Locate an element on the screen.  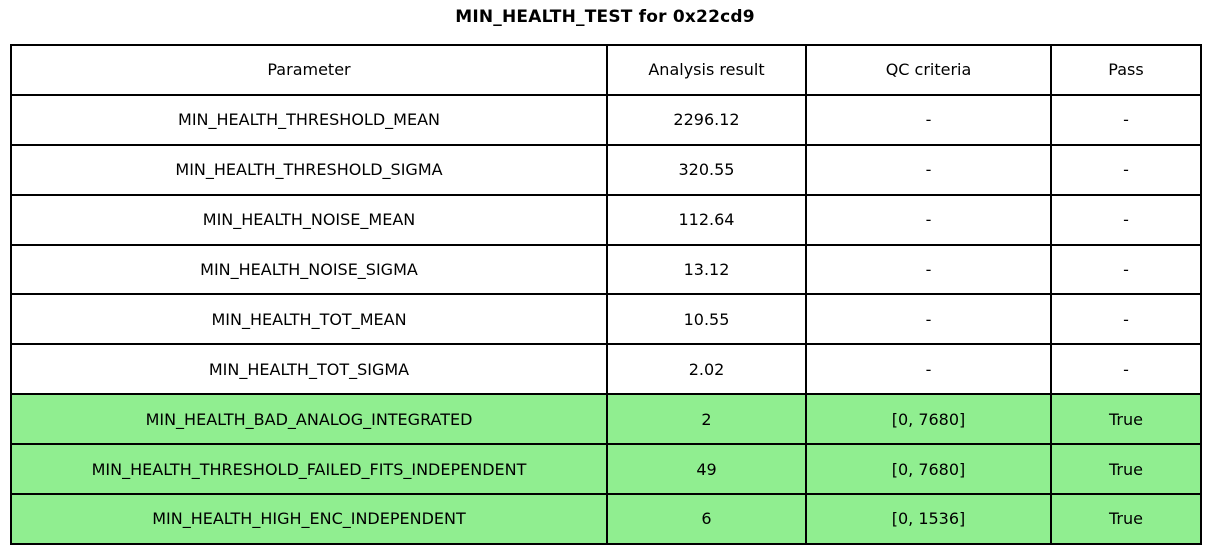
cell-parameter: MIN_HEALTH_THRESHOLD_SIGMA is located at coordinates (309, 169).